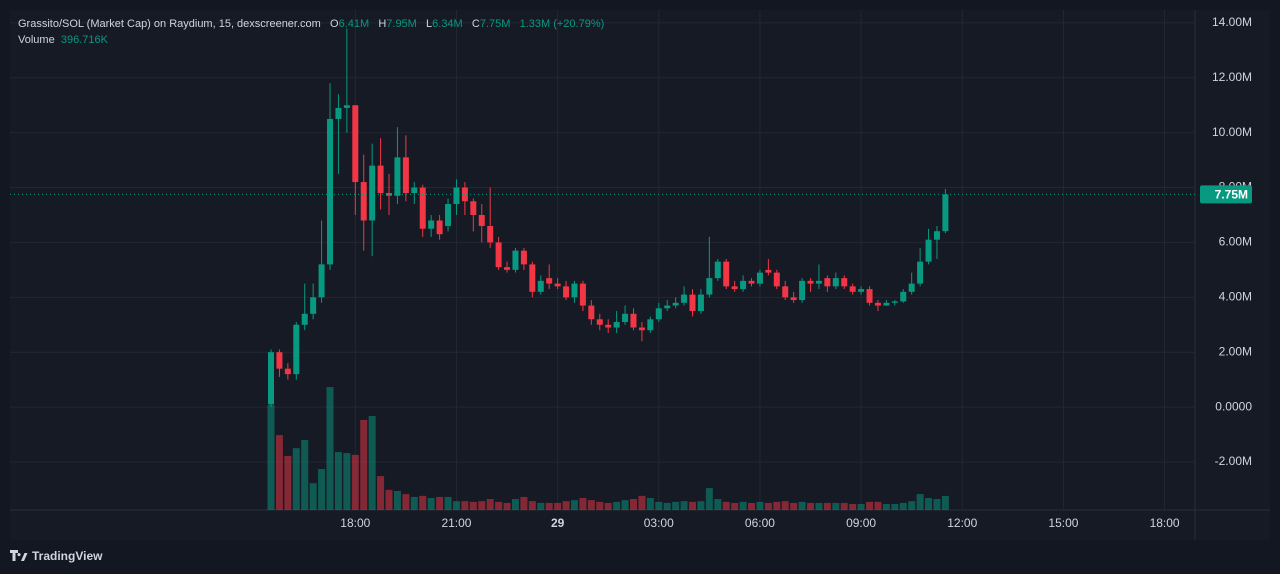 The width and height of the screenshot is (1280, 574). I want to click on y-tick-label: 12.00M, so click(1232, 77).